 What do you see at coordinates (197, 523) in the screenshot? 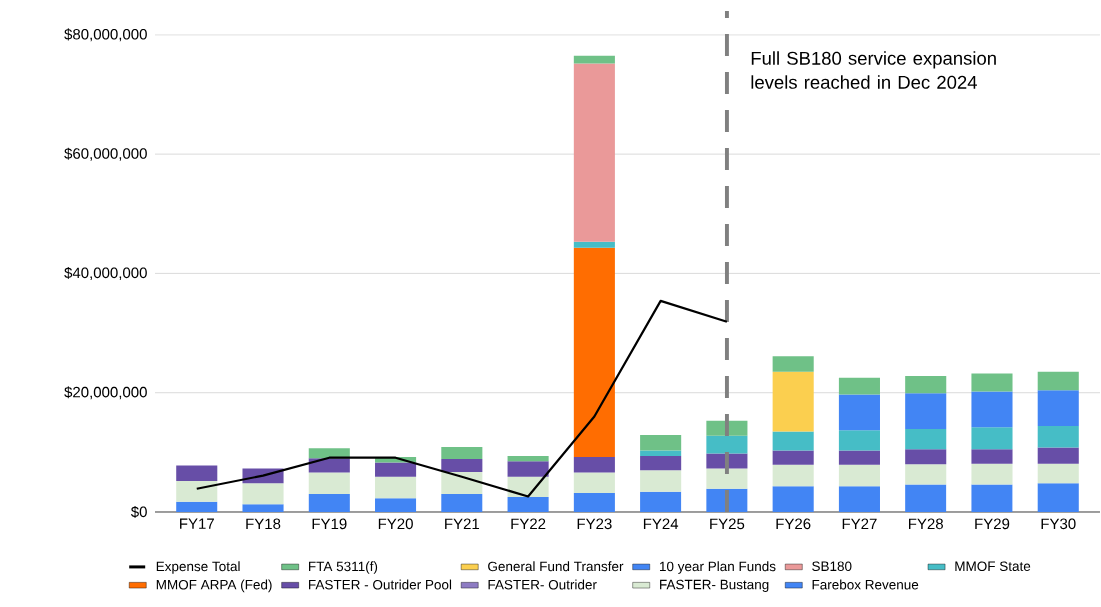
I see `x-tick-label: FY17` at bounding box center [197, 523].